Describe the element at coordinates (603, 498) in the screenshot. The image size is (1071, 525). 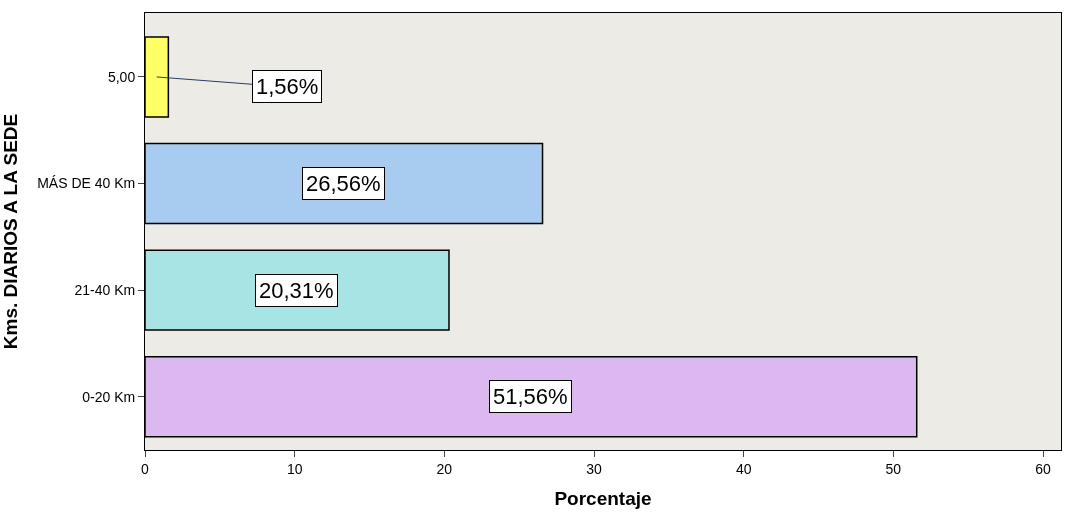
I see `x-axis-title: Porcentaje` at that location.